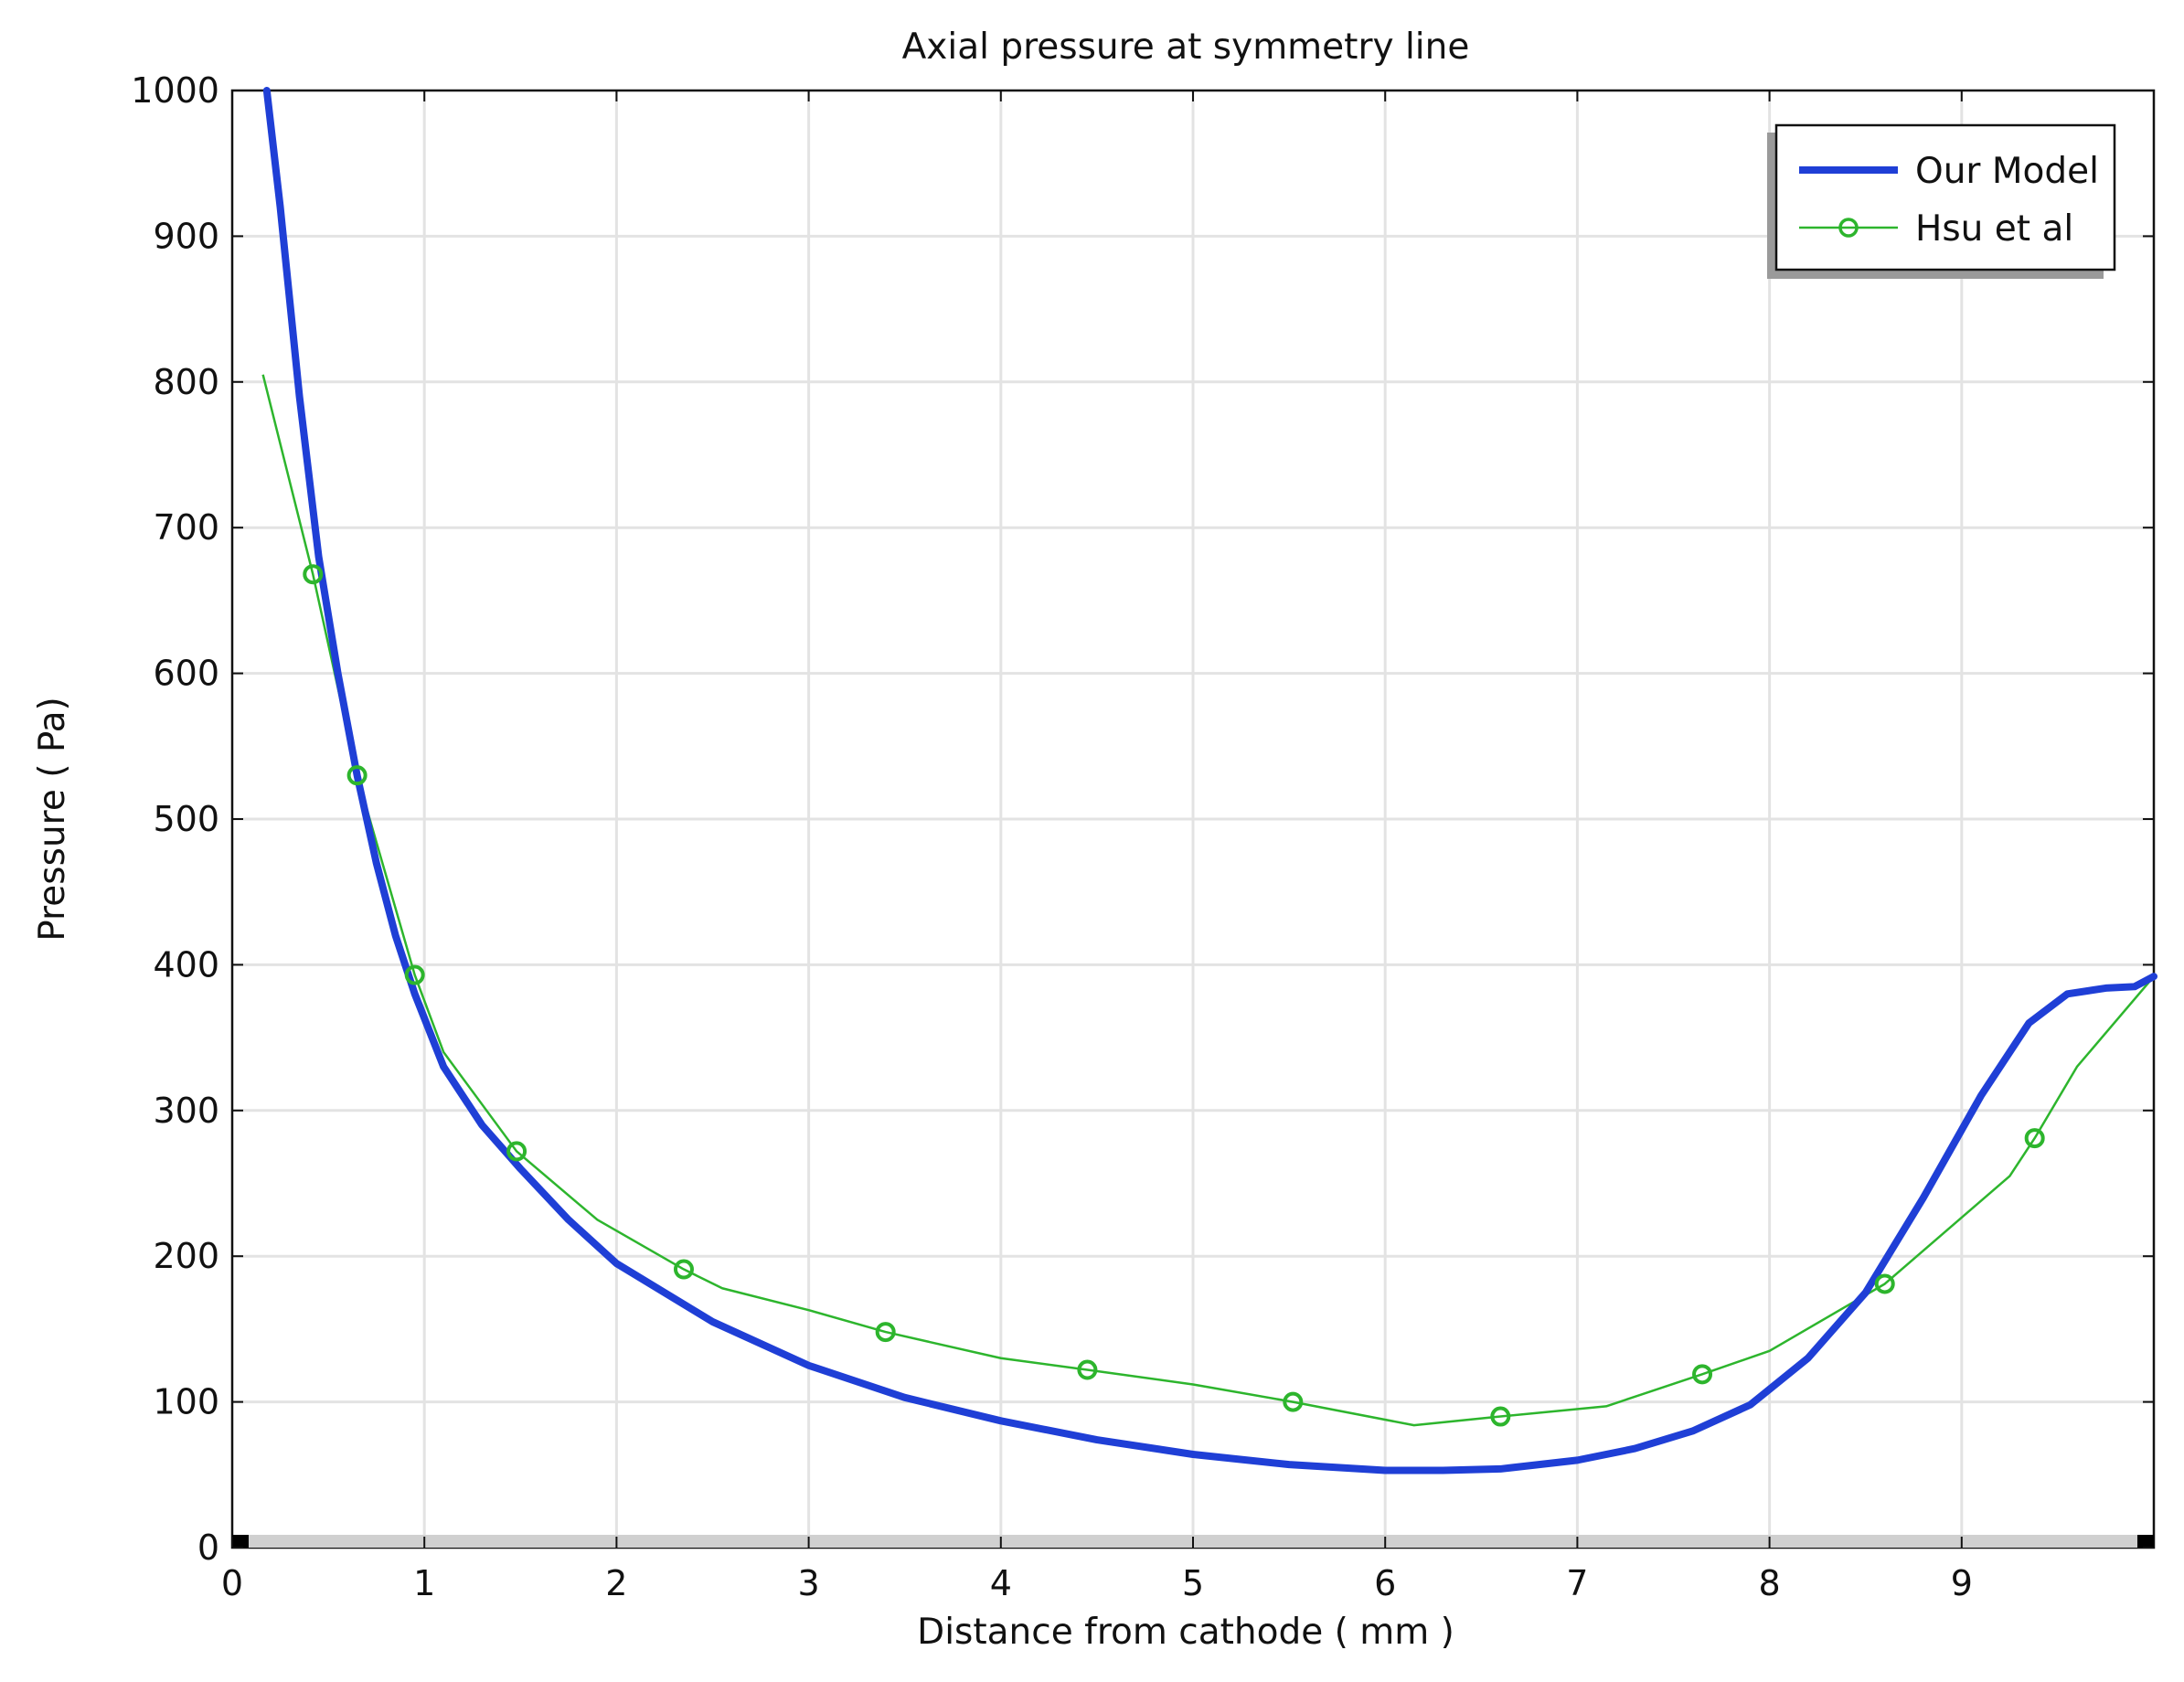 The height and width of the screenshot is (1682, 2184). Describe the element at coordinates (53, 819) in the screenshot. I see `y-axis-label: Pressure ( Pa)` at that location.